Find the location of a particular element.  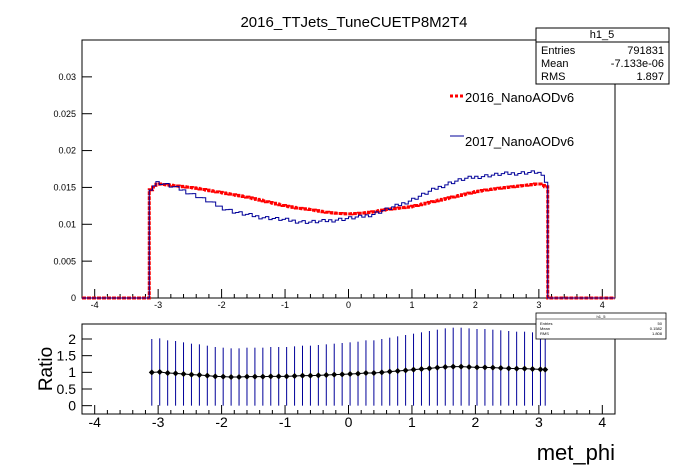

ratio-stats-frame is located at coordinates (601, 326).